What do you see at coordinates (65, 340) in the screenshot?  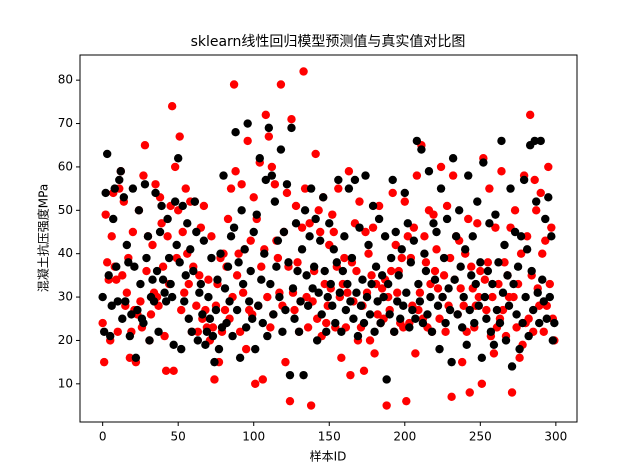 I see `y-tick-label: 20` at bounding box center [65, 340].